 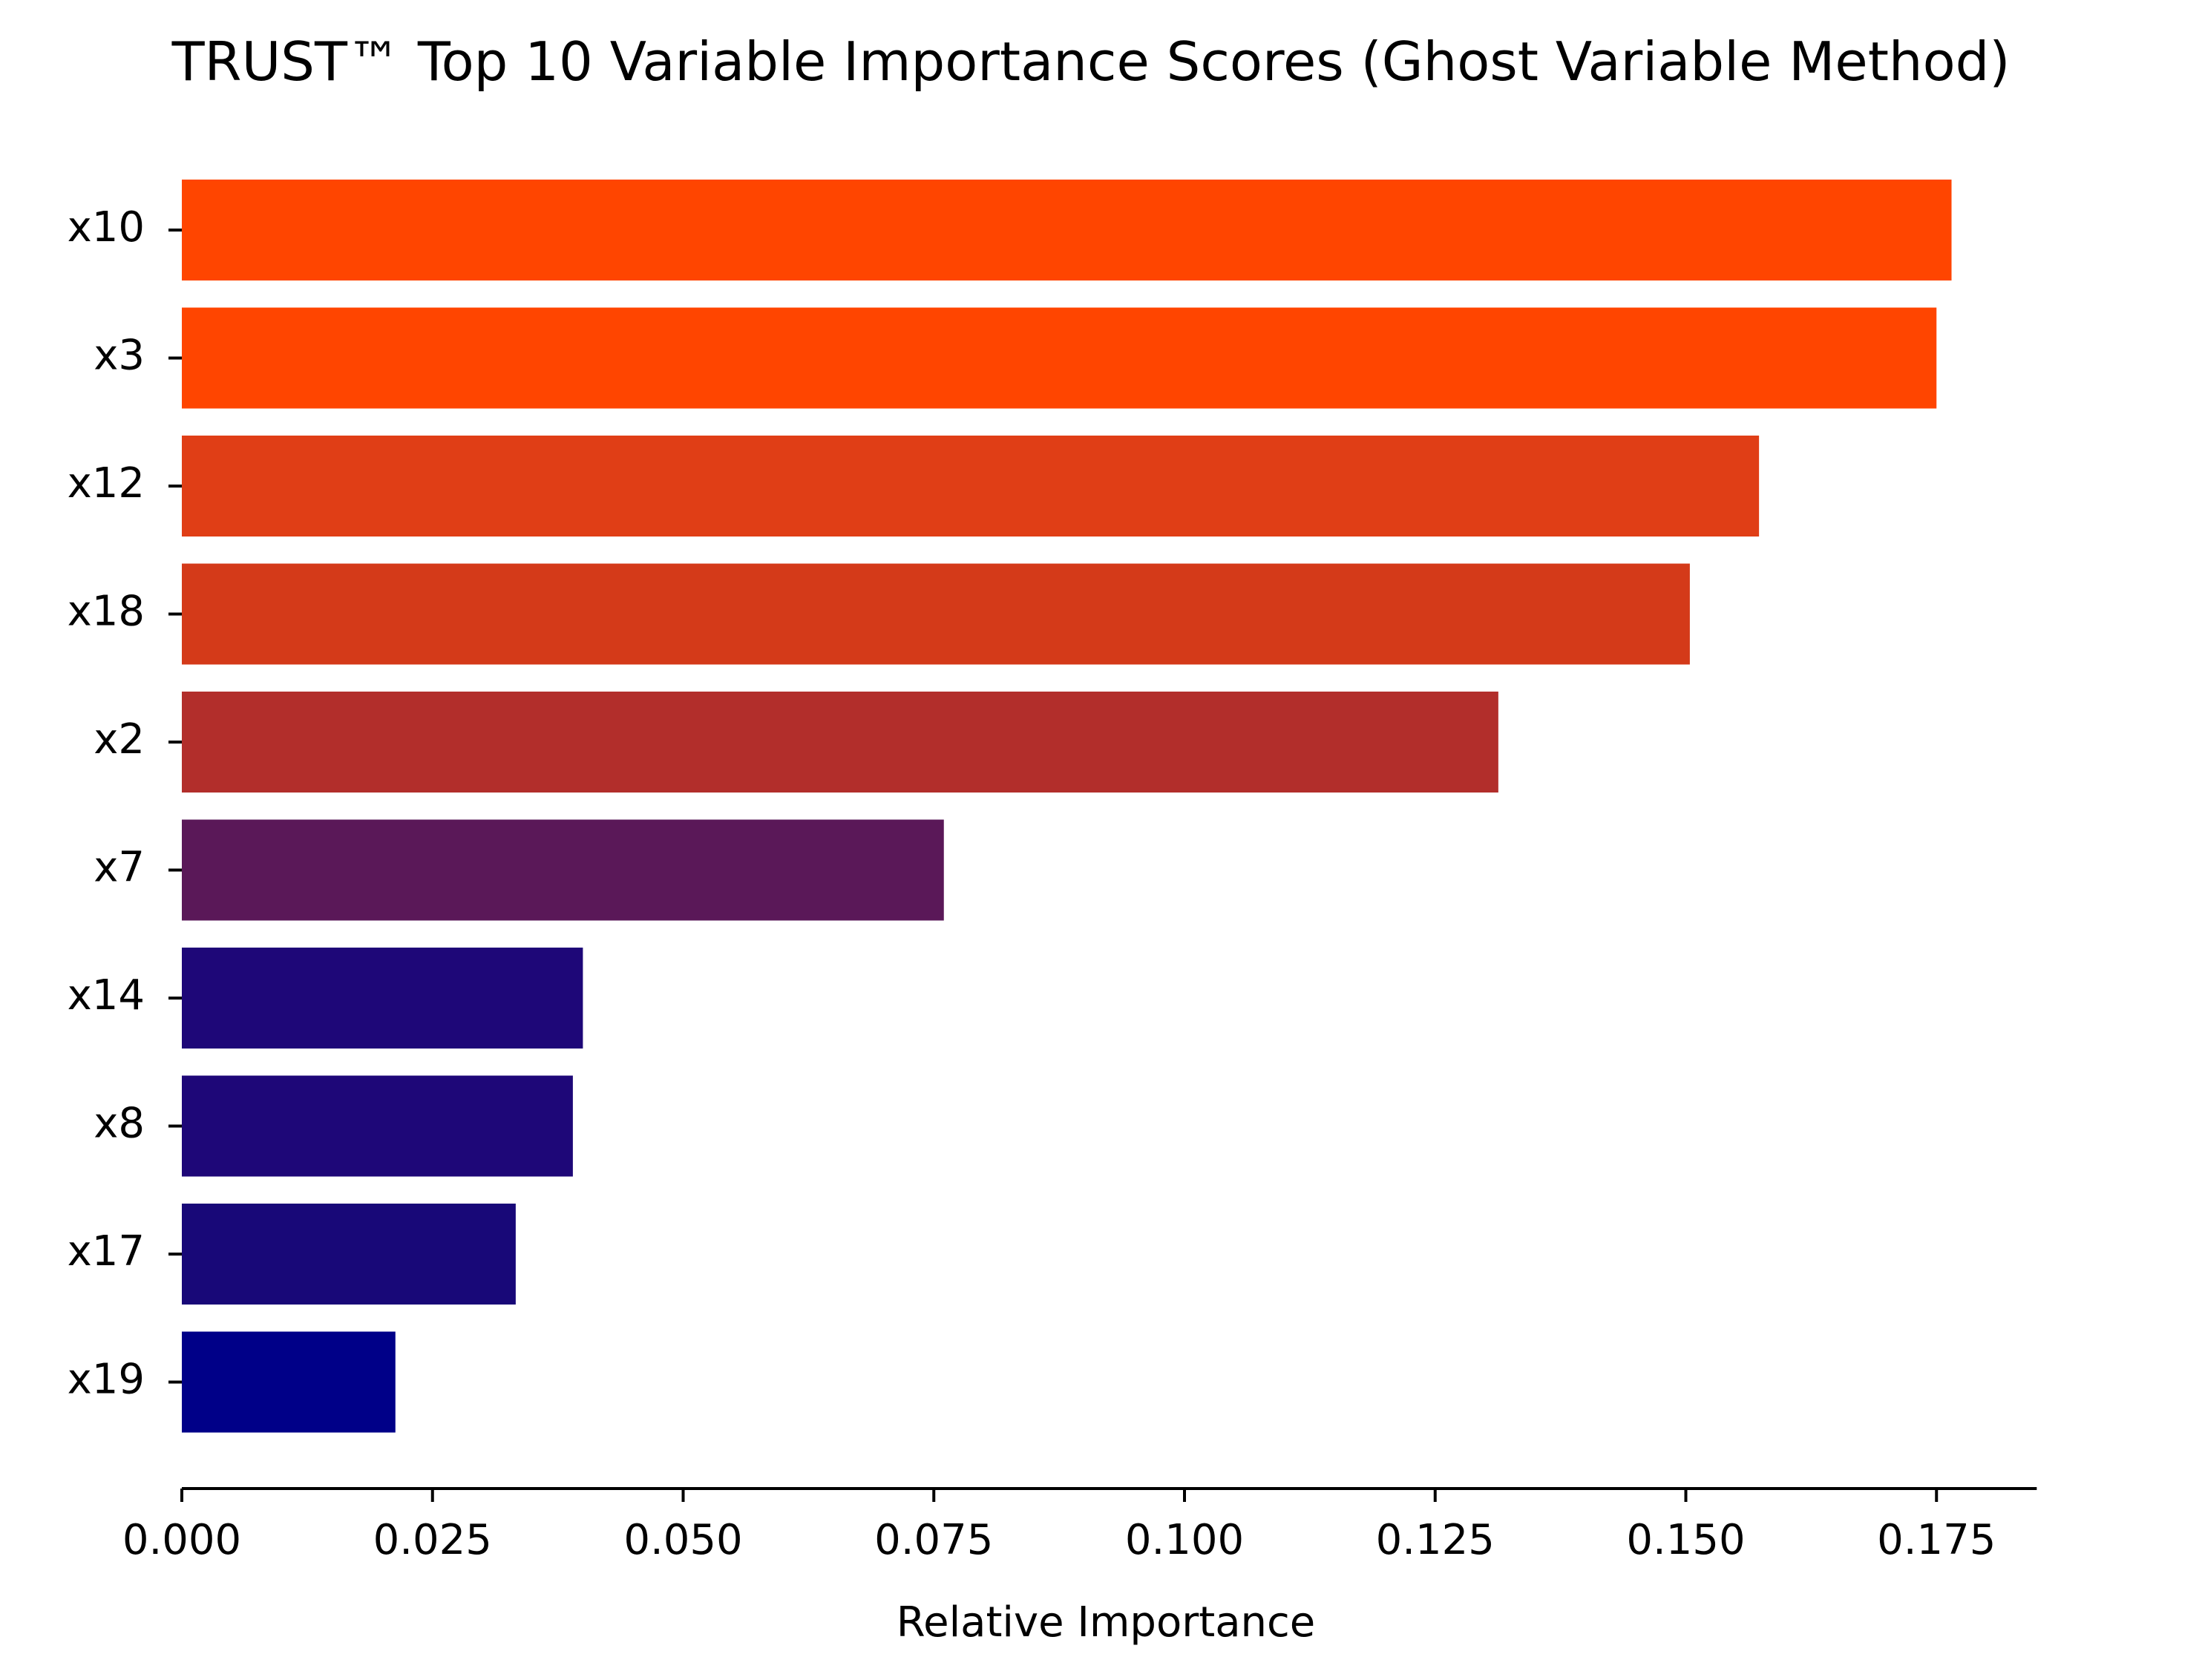 What do you see at coordinates (1106, 1623) in the screenshot?
I see `x-axis-label: Relative Importance` at bounding box center [1106, 1623].